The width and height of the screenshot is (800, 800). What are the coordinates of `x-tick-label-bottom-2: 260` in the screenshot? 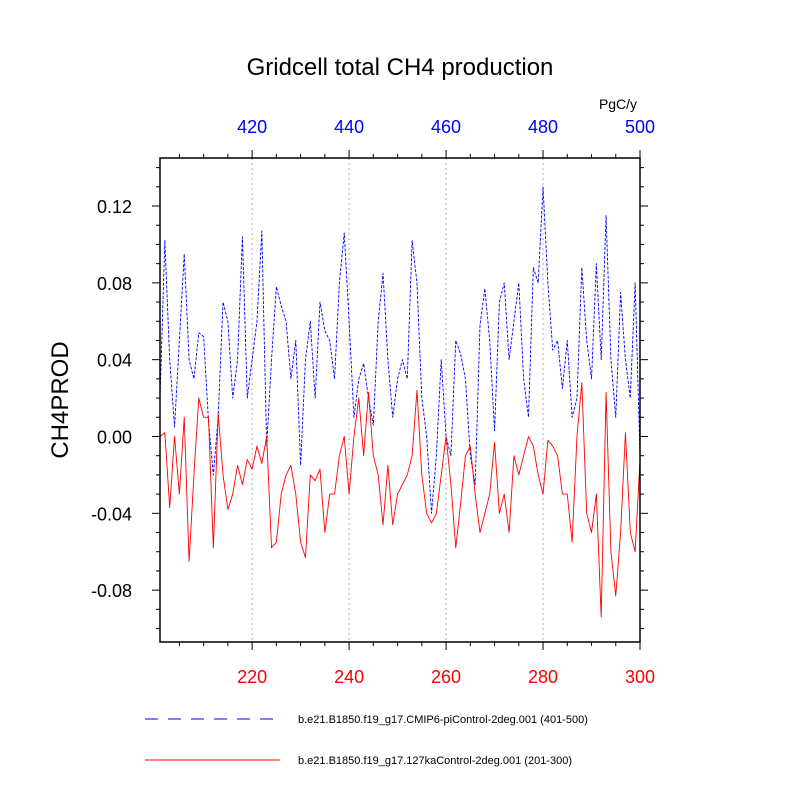 It's located at (446, 677).